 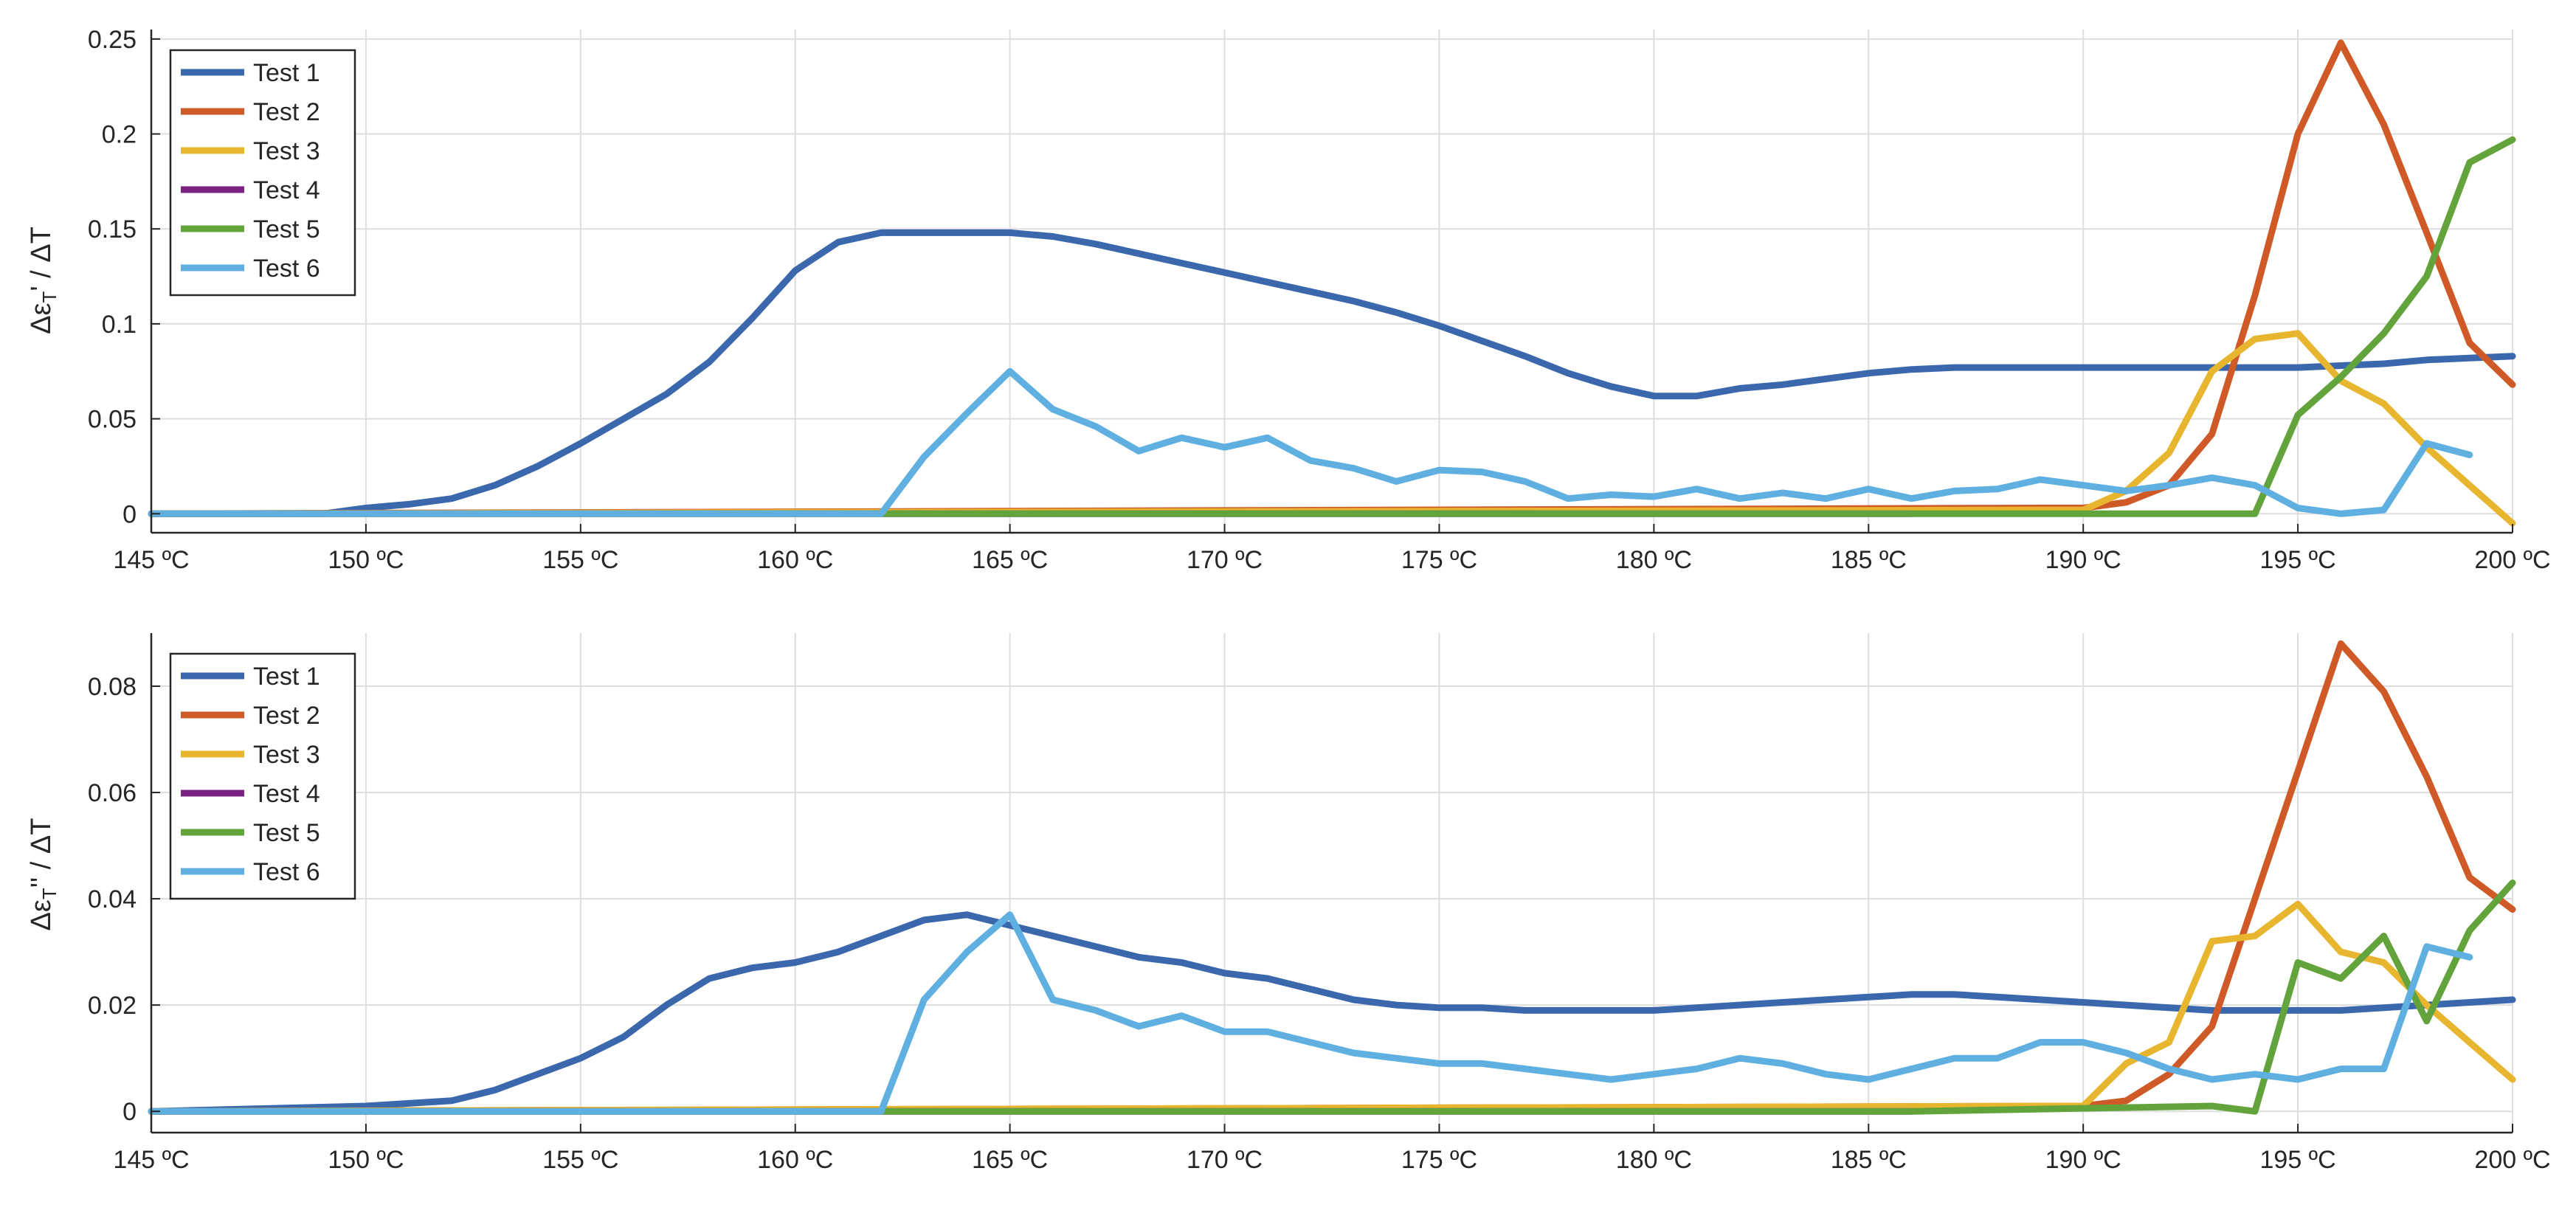 I want to click on y-tick-label: 0.2, so click(x=119, y=135).